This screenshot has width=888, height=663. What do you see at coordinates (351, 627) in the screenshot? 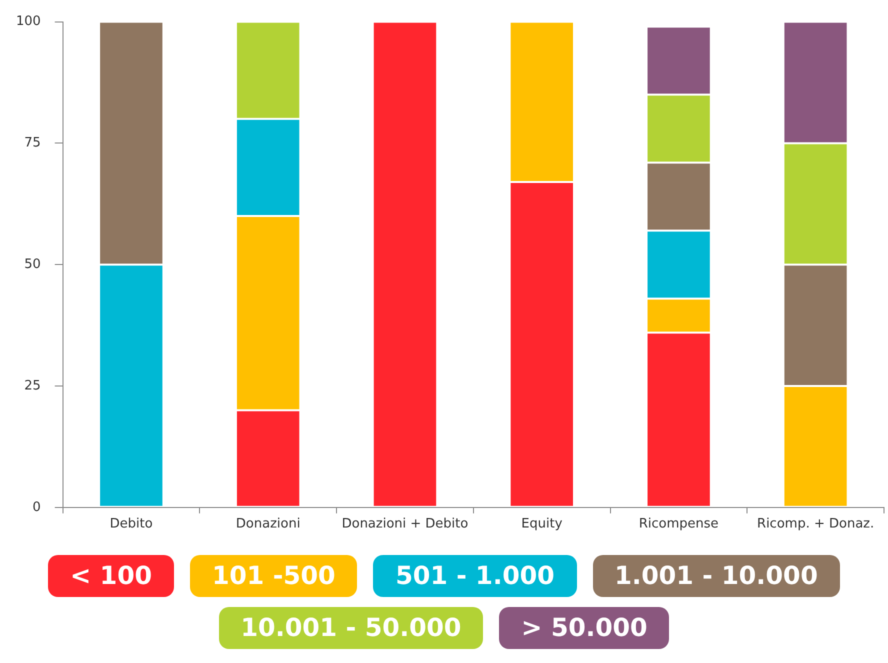
I see `text: 10.001 - 50.000` at bounding box center [351, 627].